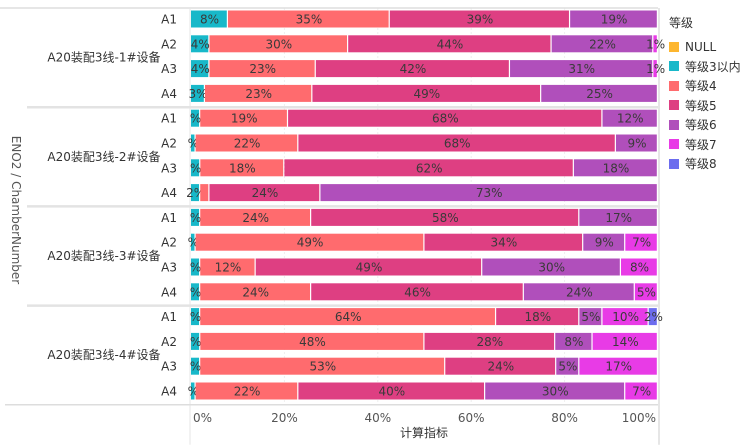  I want to click on x-axis-title: 计算指标, so click(424, 432).